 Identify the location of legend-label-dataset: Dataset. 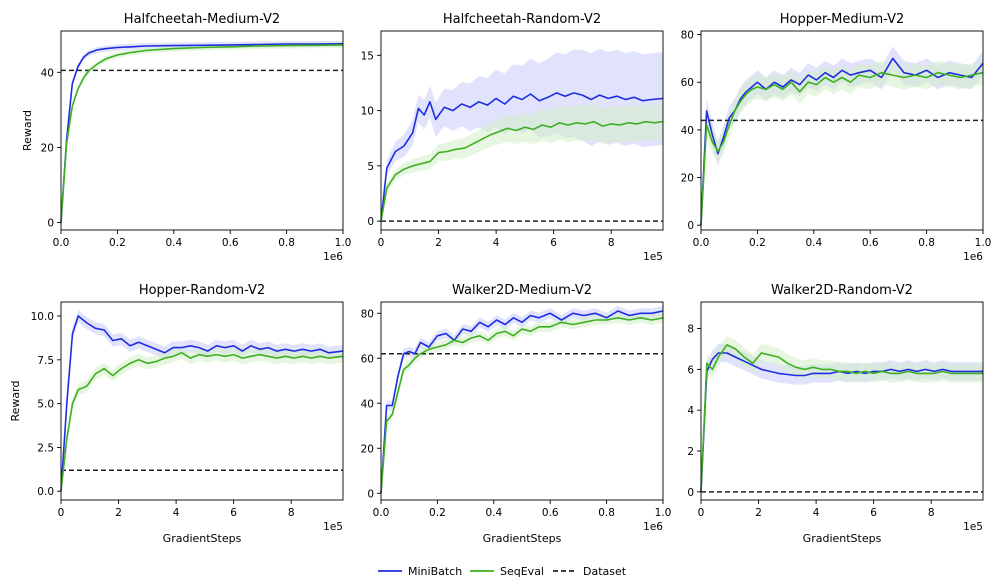
(605, 571).